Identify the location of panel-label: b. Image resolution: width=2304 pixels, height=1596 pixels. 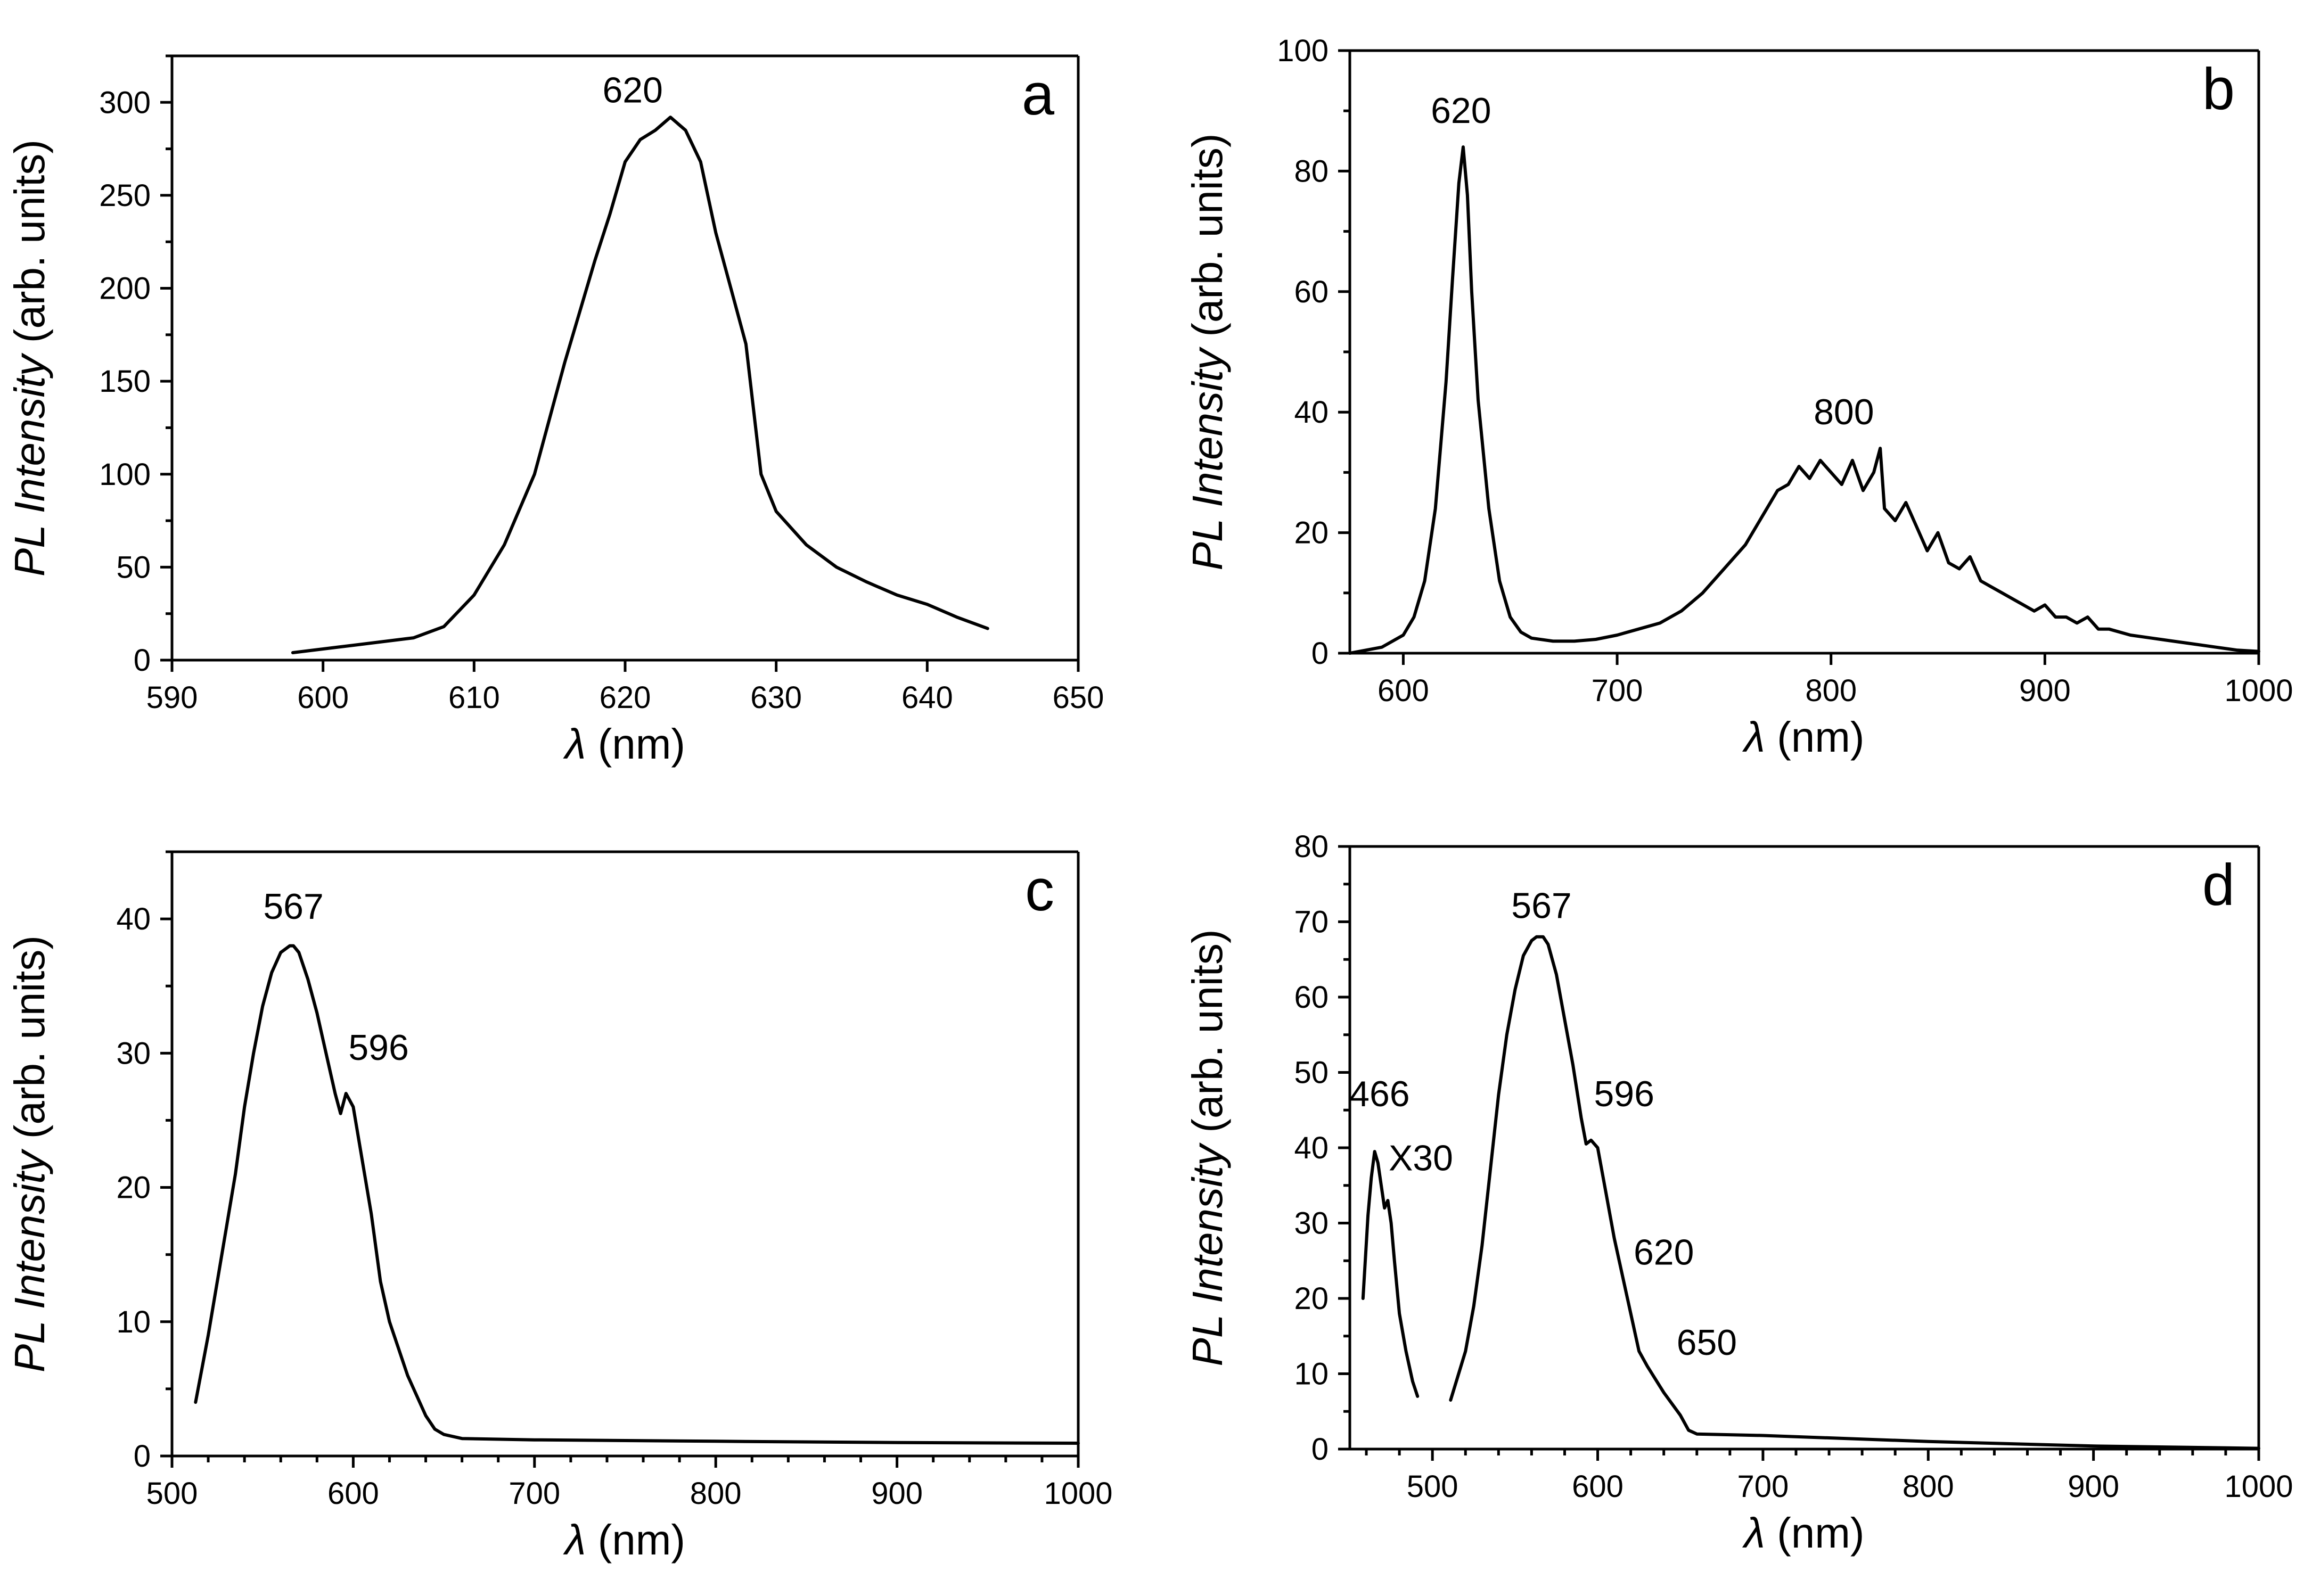
(2218, 89).